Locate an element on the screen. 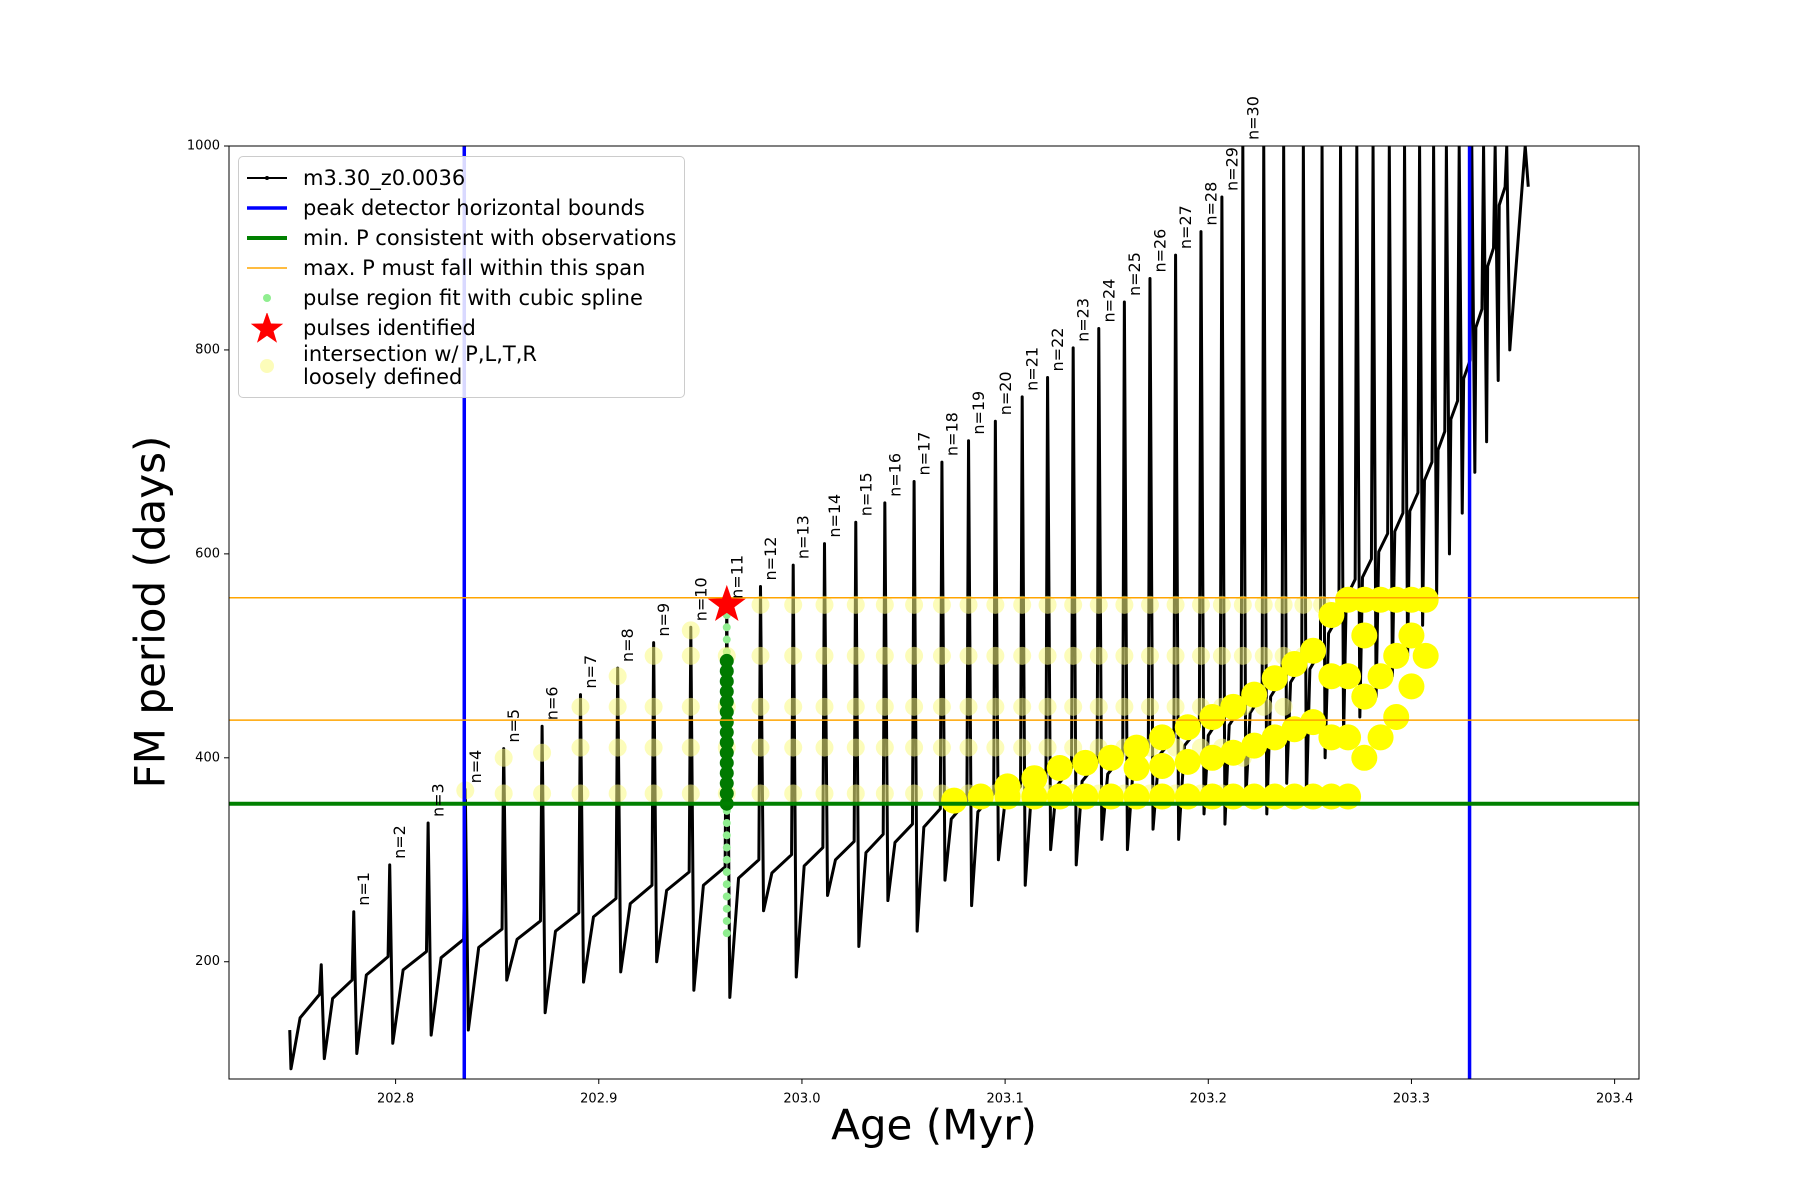 This screenshot has width=1800, height=1200. pulse-label: n=29 is located at coordinates (1231, 169).